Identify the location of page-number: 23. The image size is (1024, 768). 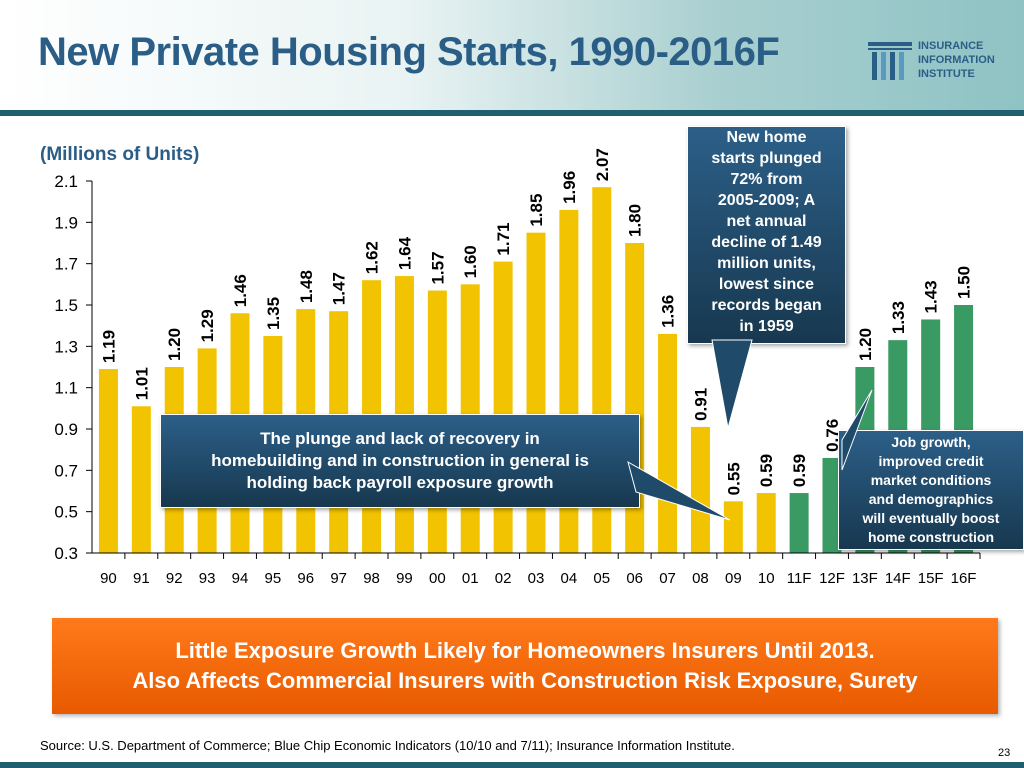
(1004, 753).